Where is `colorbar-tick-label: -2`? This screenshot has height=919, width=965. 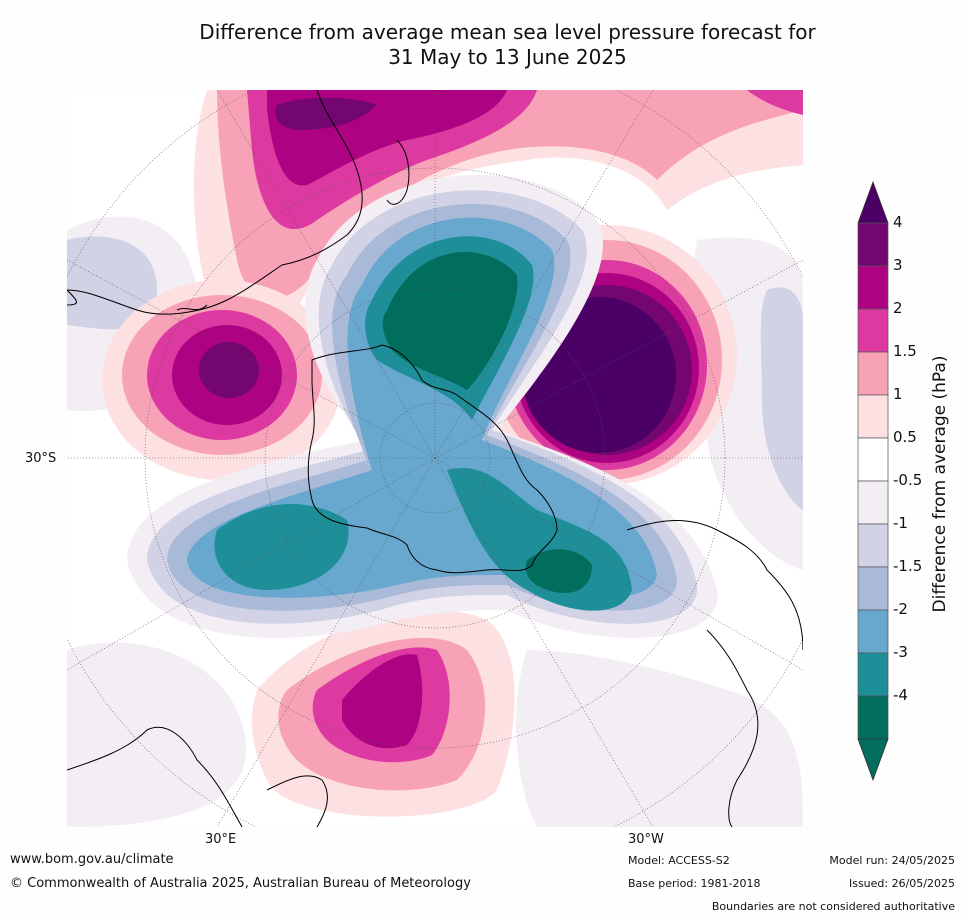
colorbar-tick-label: -2 is located at coordinates (900, 609).